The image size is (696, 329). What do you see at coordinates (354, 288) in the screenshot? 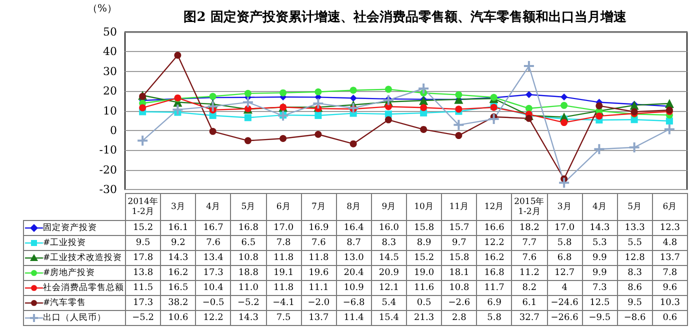
I see `data-label: 10.9` at bounding box center [354, 288].